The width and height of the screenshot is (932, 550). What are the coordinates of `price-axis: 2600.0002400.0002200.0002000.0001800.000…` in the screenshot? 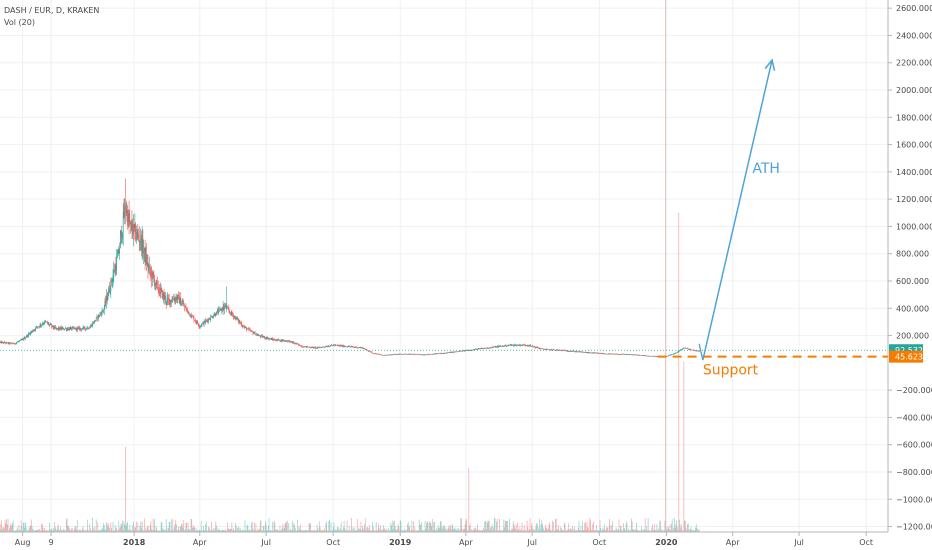 It's located at (909, 266).